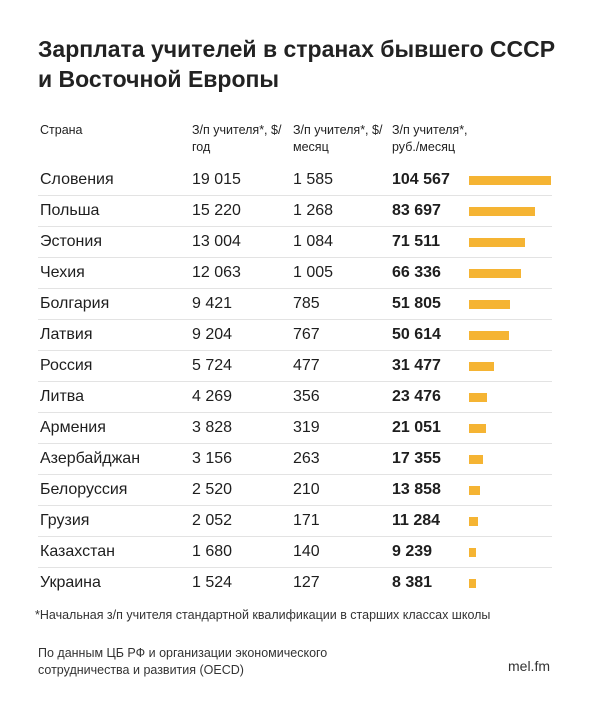 Image resolution: width=590 pixels, height=712 pixels. What do you see at coordinates (212, 520) in the screenshot?
I see `salary-year-usd: 2 052` at bounding box center [212, 520].